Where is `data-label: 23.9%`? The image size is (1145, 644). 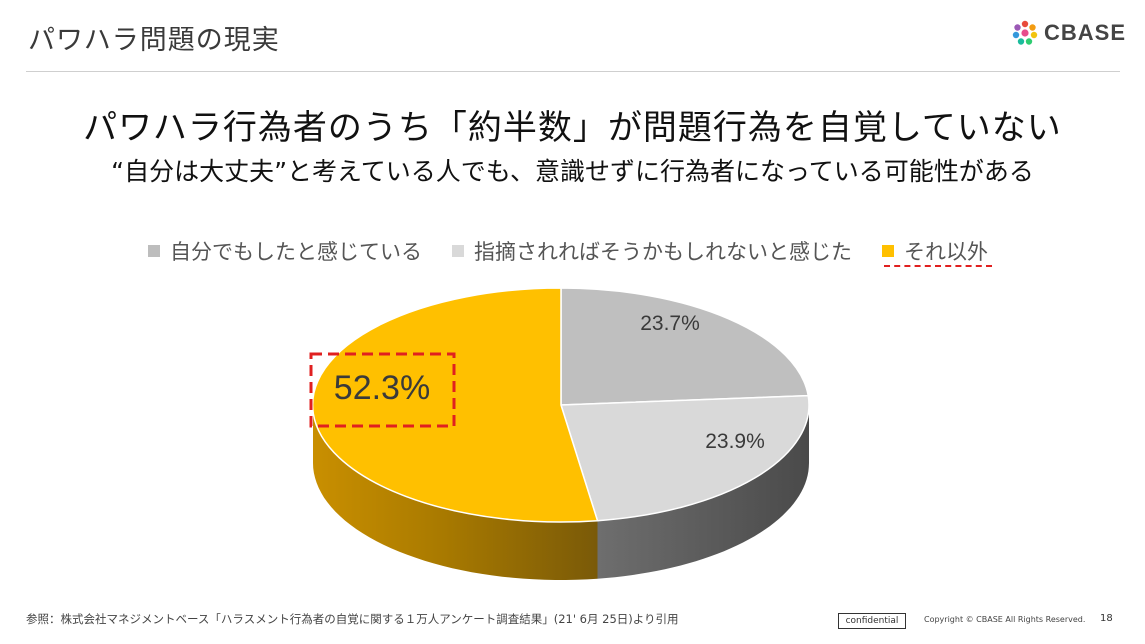 data-label: 23.9% is located at coordinates (735, 441).